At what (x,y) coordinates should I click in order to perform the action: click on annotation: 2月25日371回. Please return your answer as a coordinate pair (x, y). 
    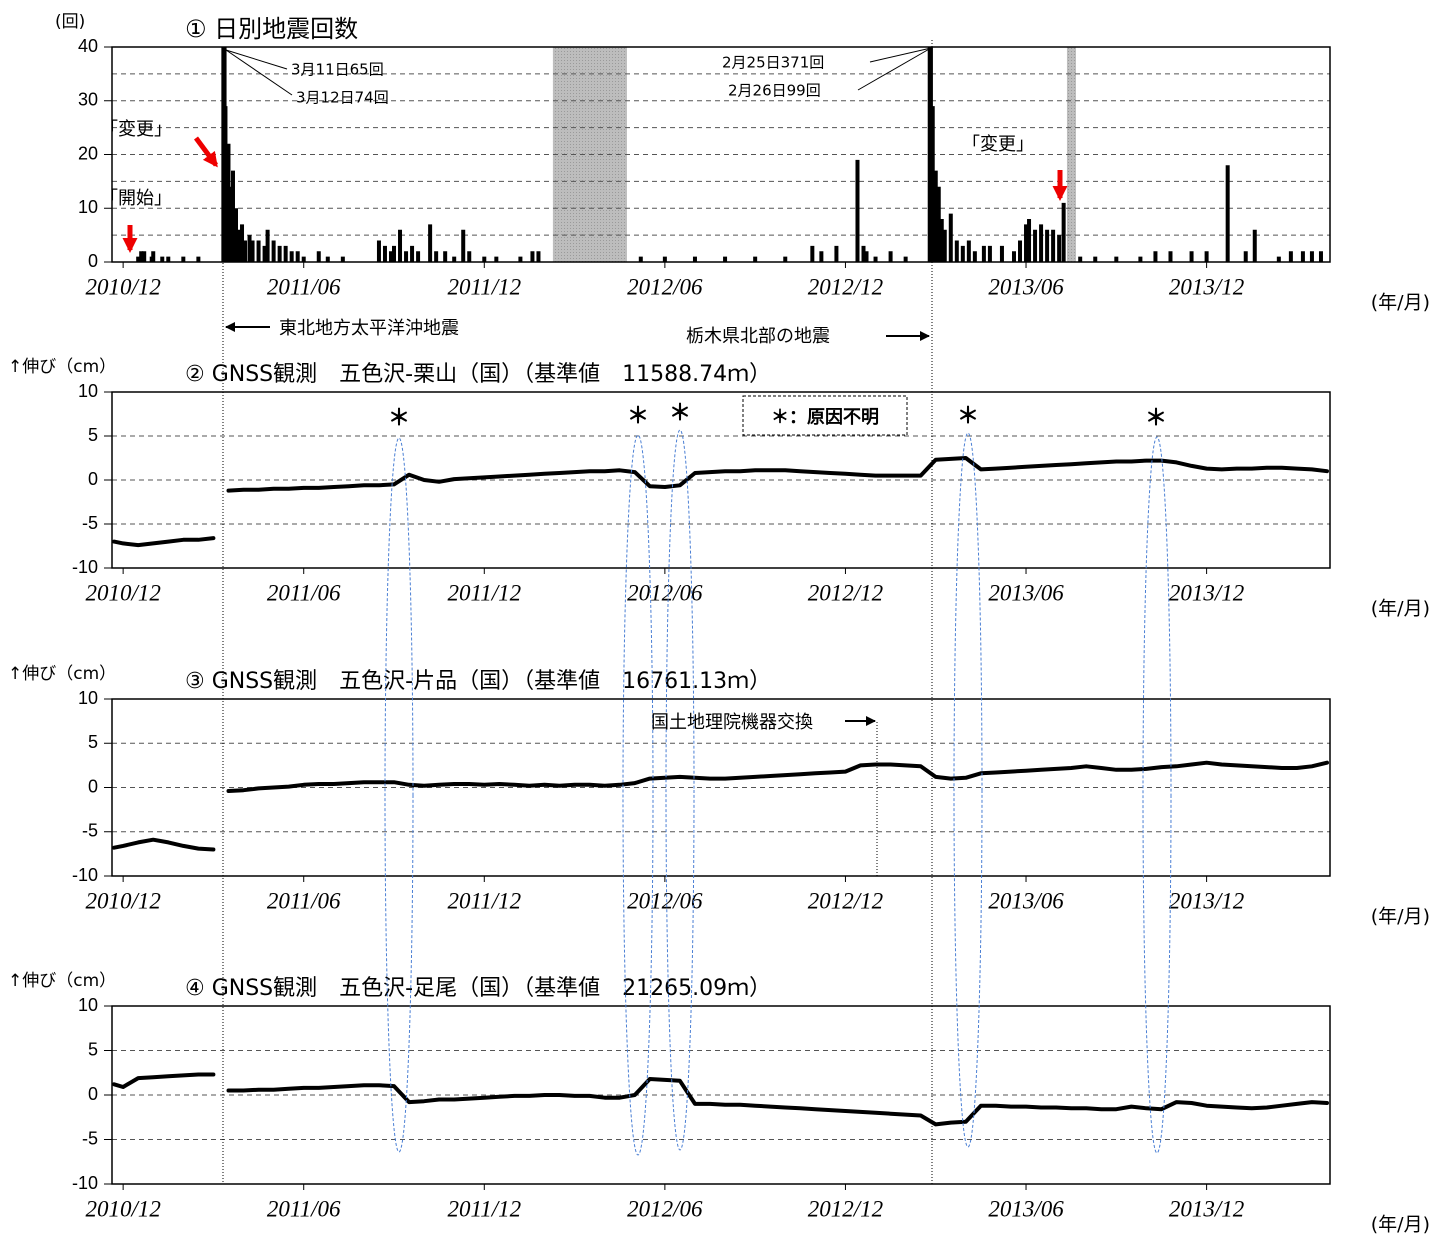
    Looking at the image, I should click on (773, 63).